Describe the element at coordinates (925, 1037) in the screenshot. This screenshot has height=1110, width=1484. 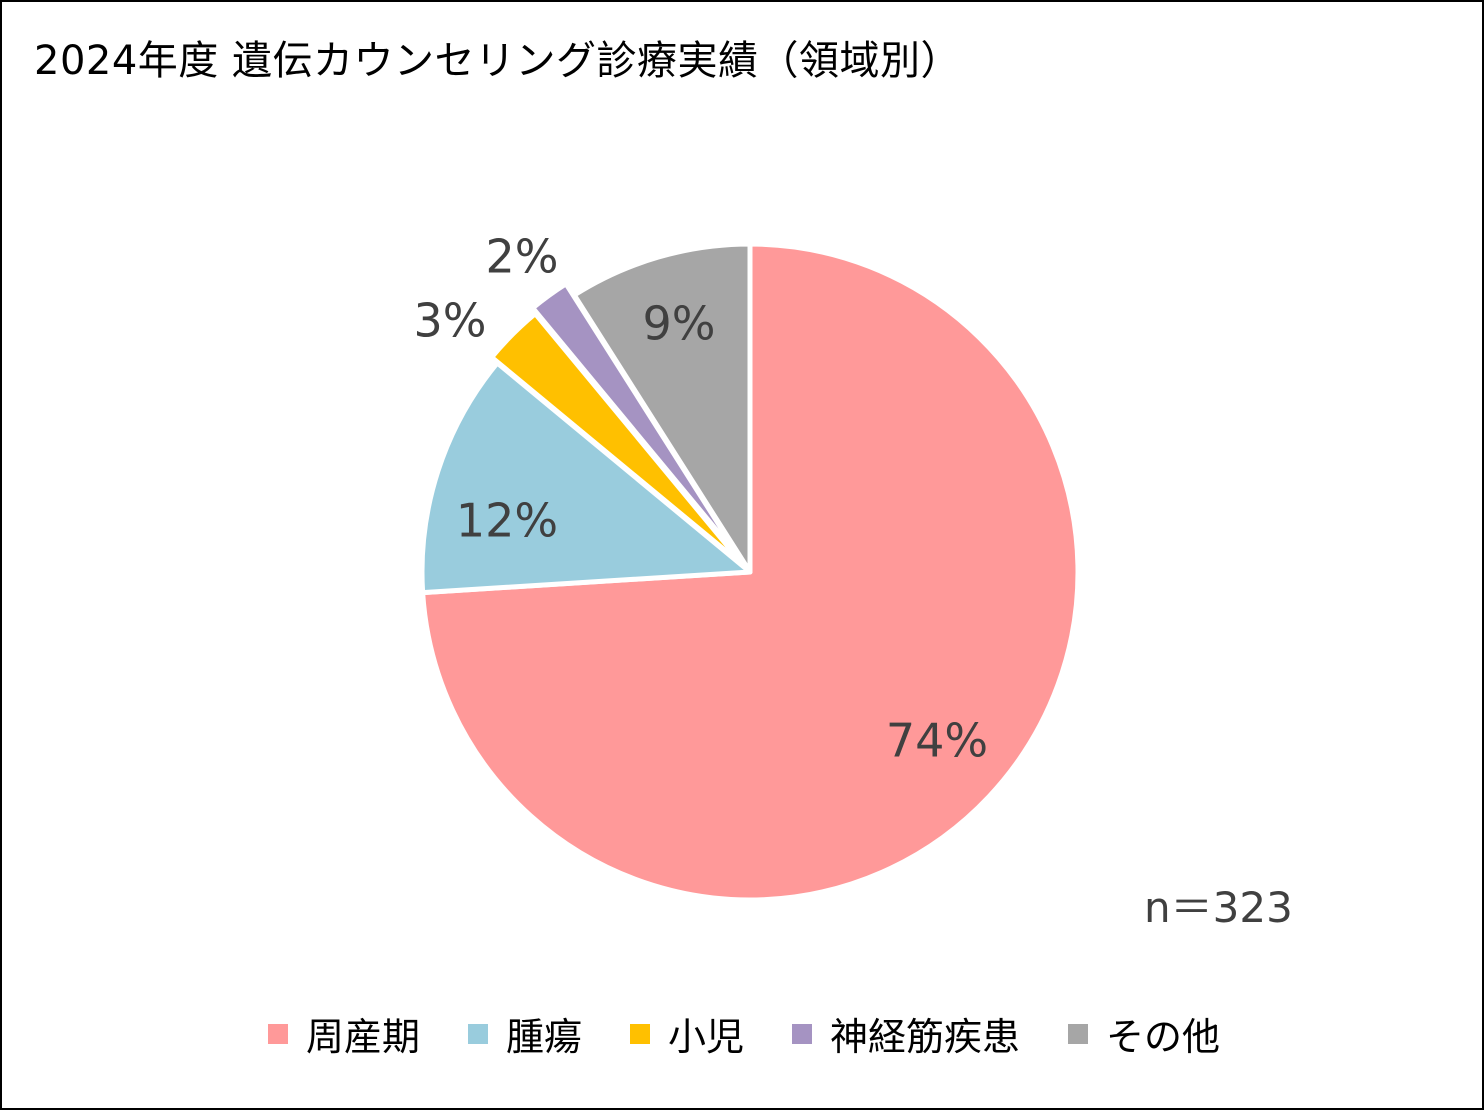
I see `legend-label-neuromuscular: 神経筋疾患` at that location.